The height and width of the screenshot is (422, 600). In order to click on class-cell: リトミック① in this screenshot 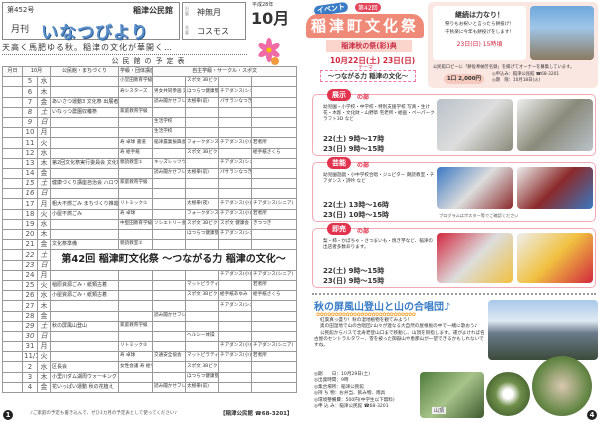, I will do `click(135, 204)`.